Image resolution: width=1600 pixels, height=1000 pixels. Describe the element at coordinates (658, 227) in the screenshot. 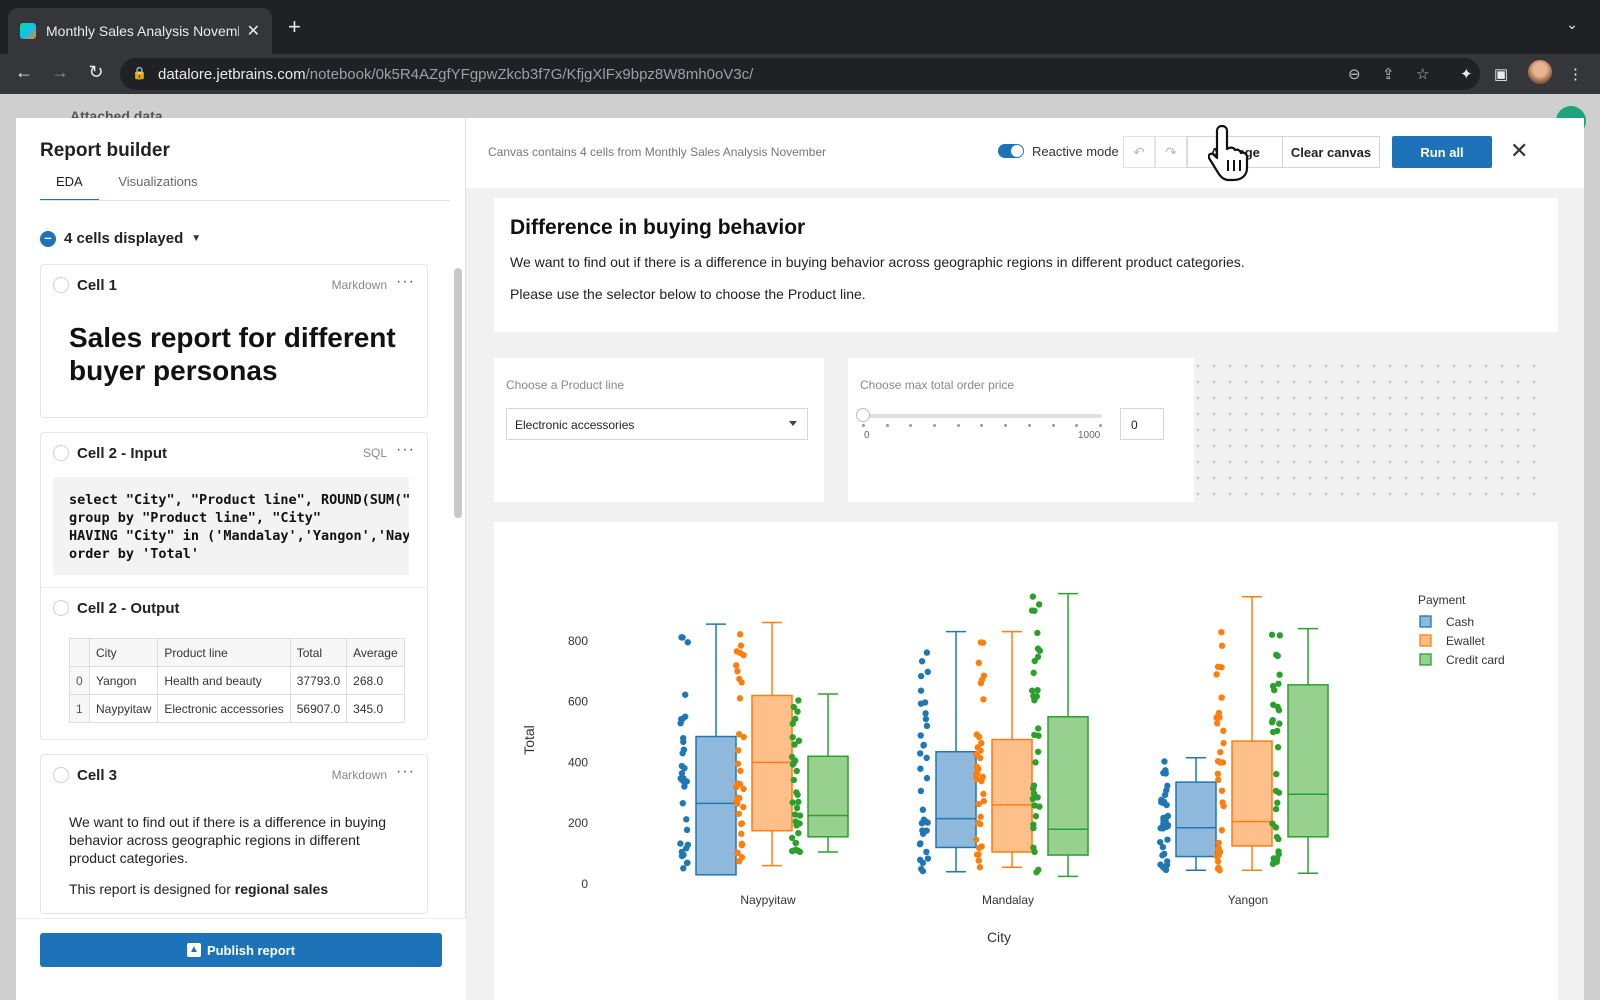

I see `markdown-title: Difference in buying behavior` at that location.